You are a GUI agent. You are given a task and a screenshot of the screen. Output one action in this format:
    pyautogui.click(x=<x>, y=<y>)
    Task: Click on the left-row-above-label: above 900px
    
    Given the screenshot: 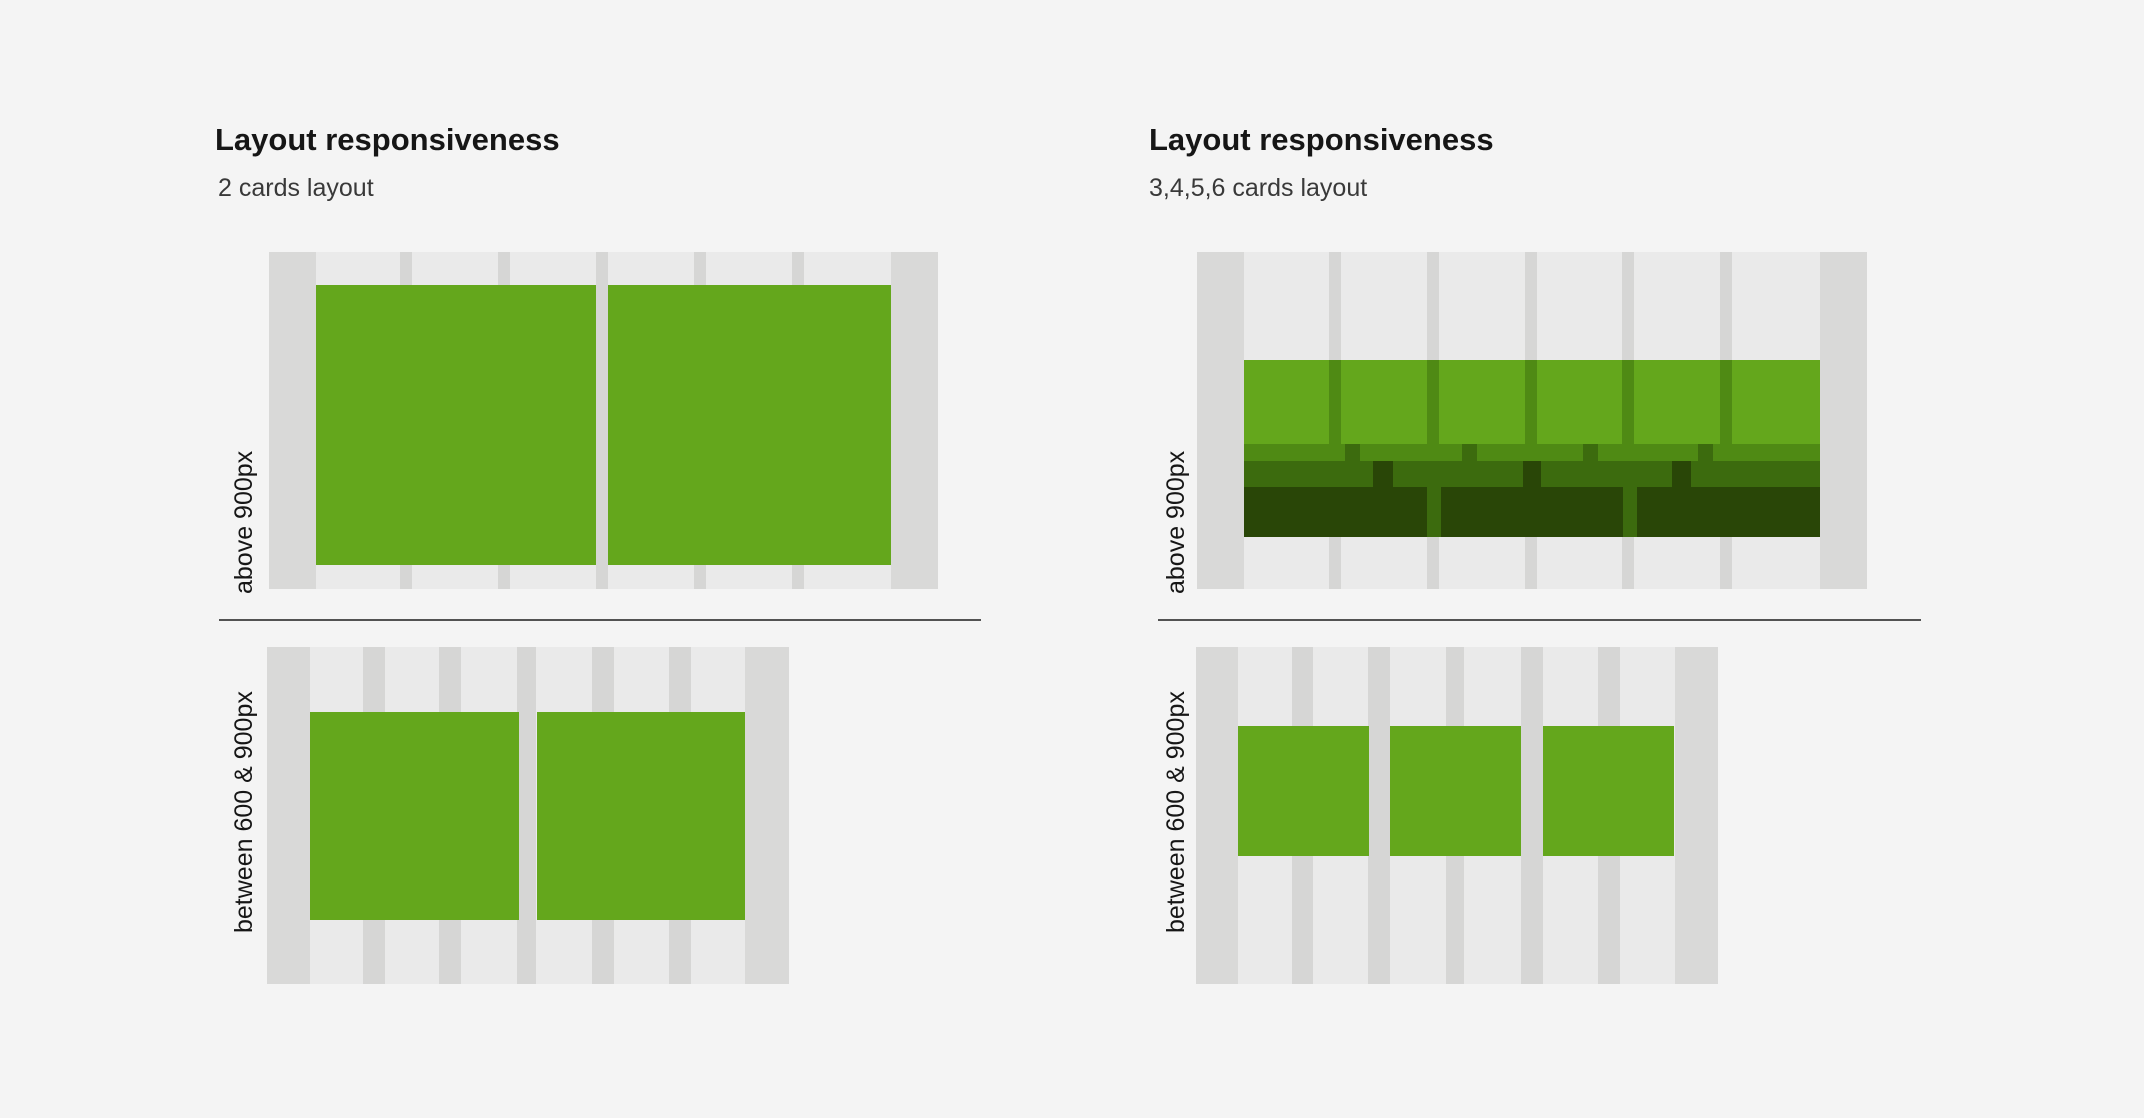 What is the action you would take?
    pyautogui.click(x=244, y=522)
    